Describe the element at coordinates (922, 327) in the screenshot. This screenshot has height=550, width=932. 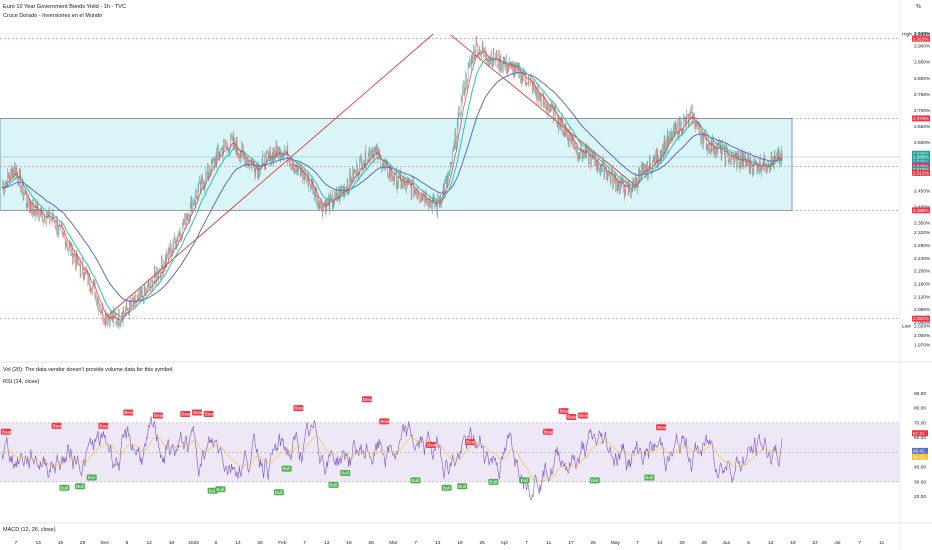
I see `price-tag-value: 2.029%` at that location.